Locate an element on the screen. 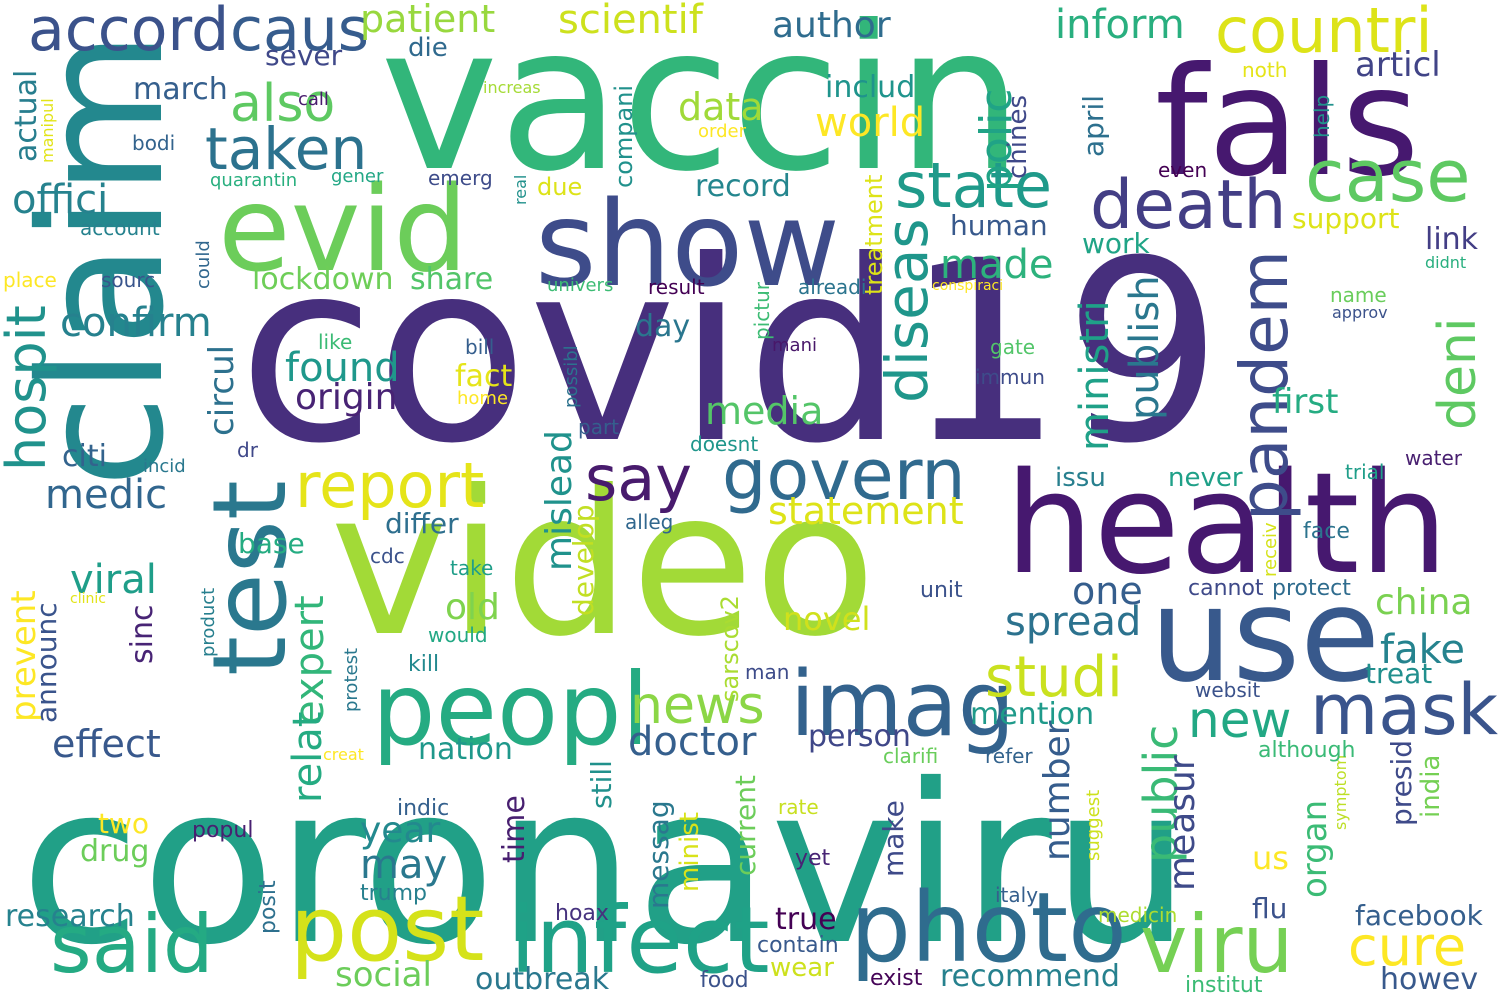 The image size is (1500, 1000). word-countri: countri is located at coordinates (1324, 33).